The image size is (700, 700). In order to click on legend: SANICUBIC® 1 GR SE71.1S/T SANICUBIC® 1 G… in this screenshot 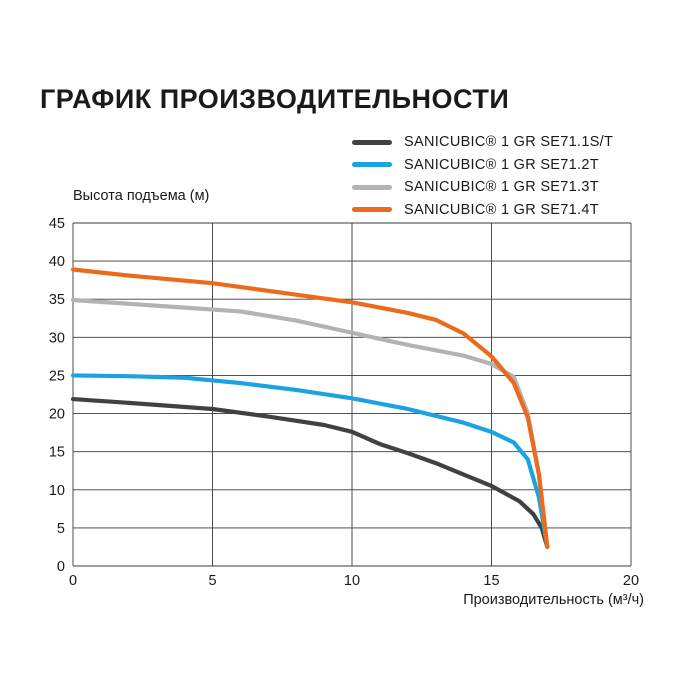, I will do `click(482, 176)`.